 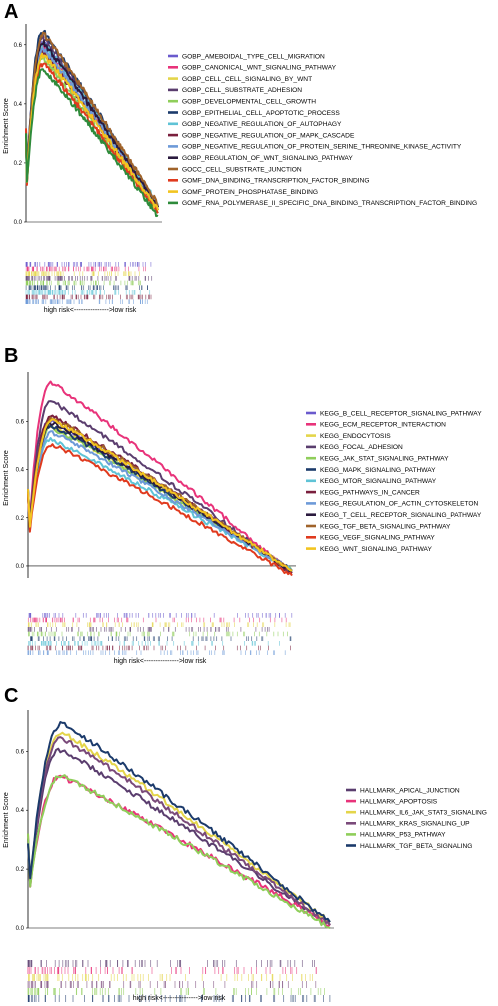 What do you see at coordinates (247, 79) in the screenshot?
I see `legend-entry: GOBP_CELL_CELL_SIGNALING_BY_WNT` at bounding box center [247, 79].